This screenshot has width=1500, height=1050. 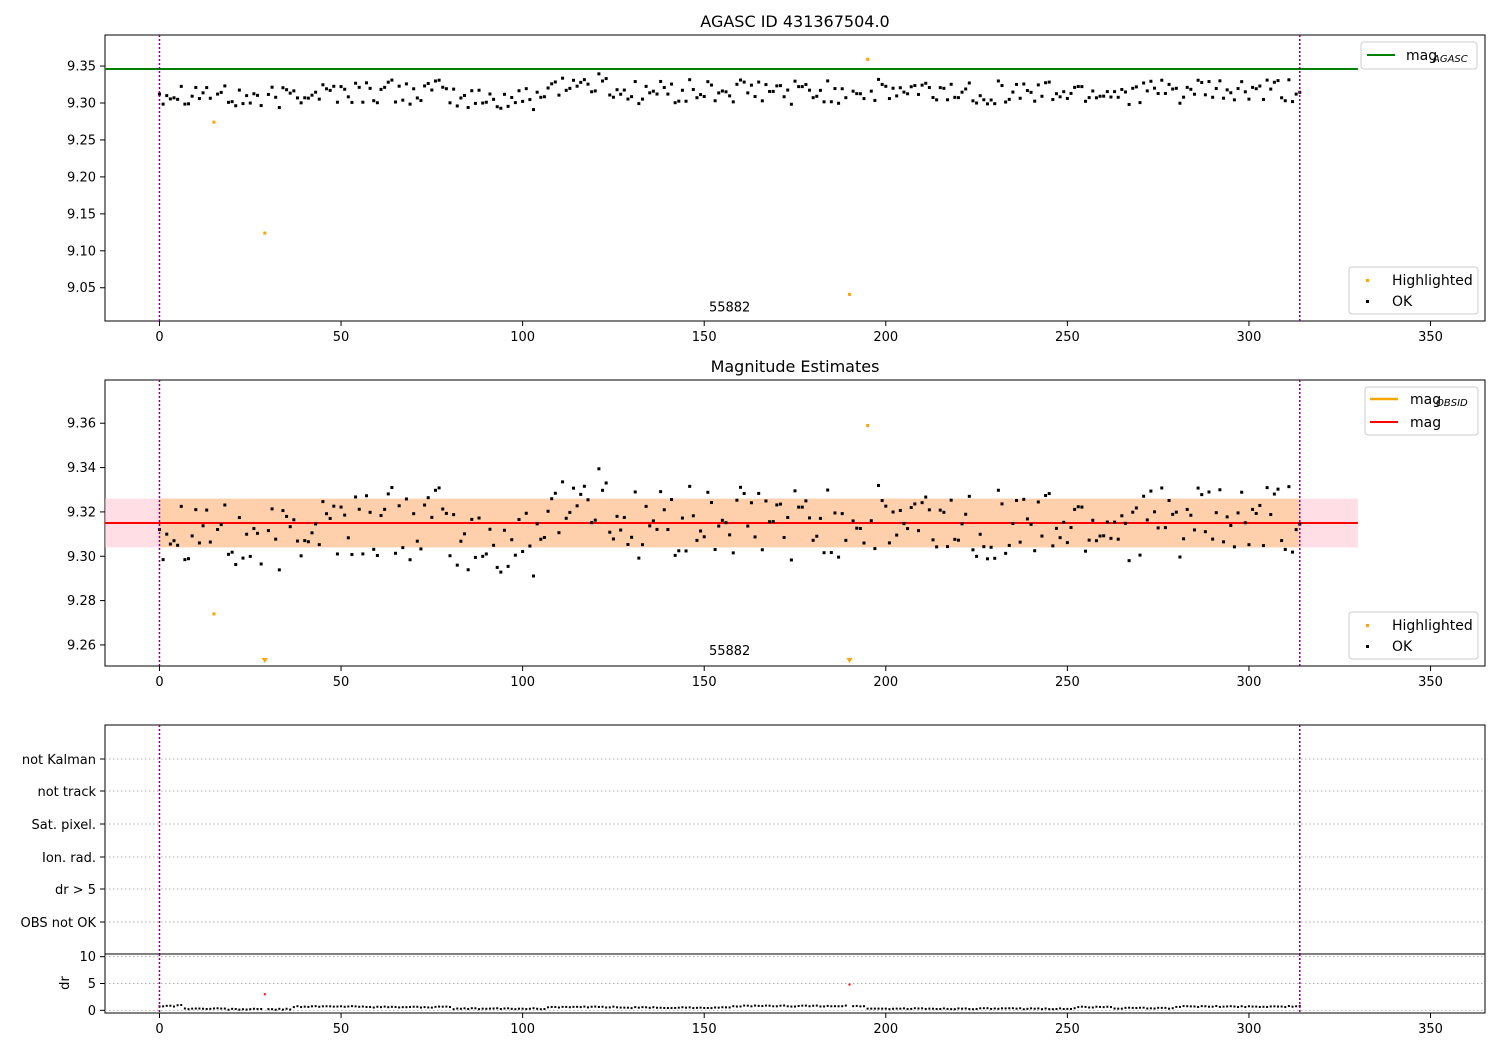 I want to click on y-tick-label: 9.30, so click(x=81, y=557).